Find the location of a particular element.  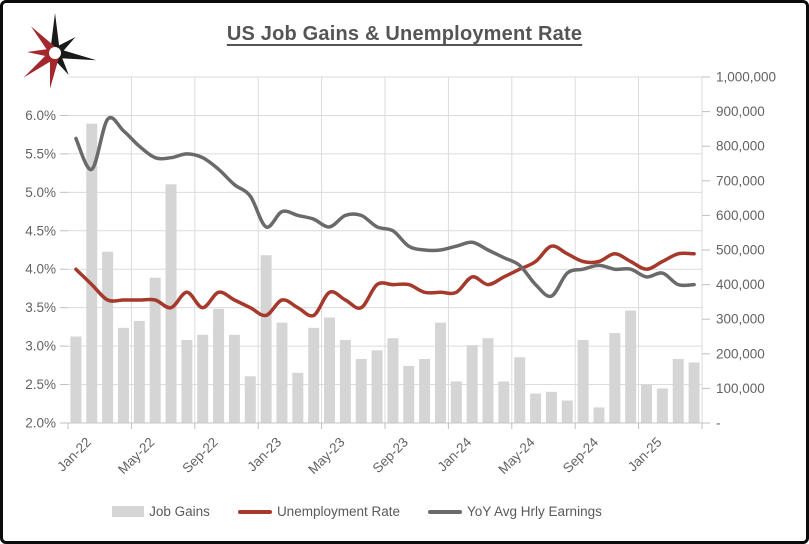

x-axis-label: Sep-23 is located at coordinates (390, 455).